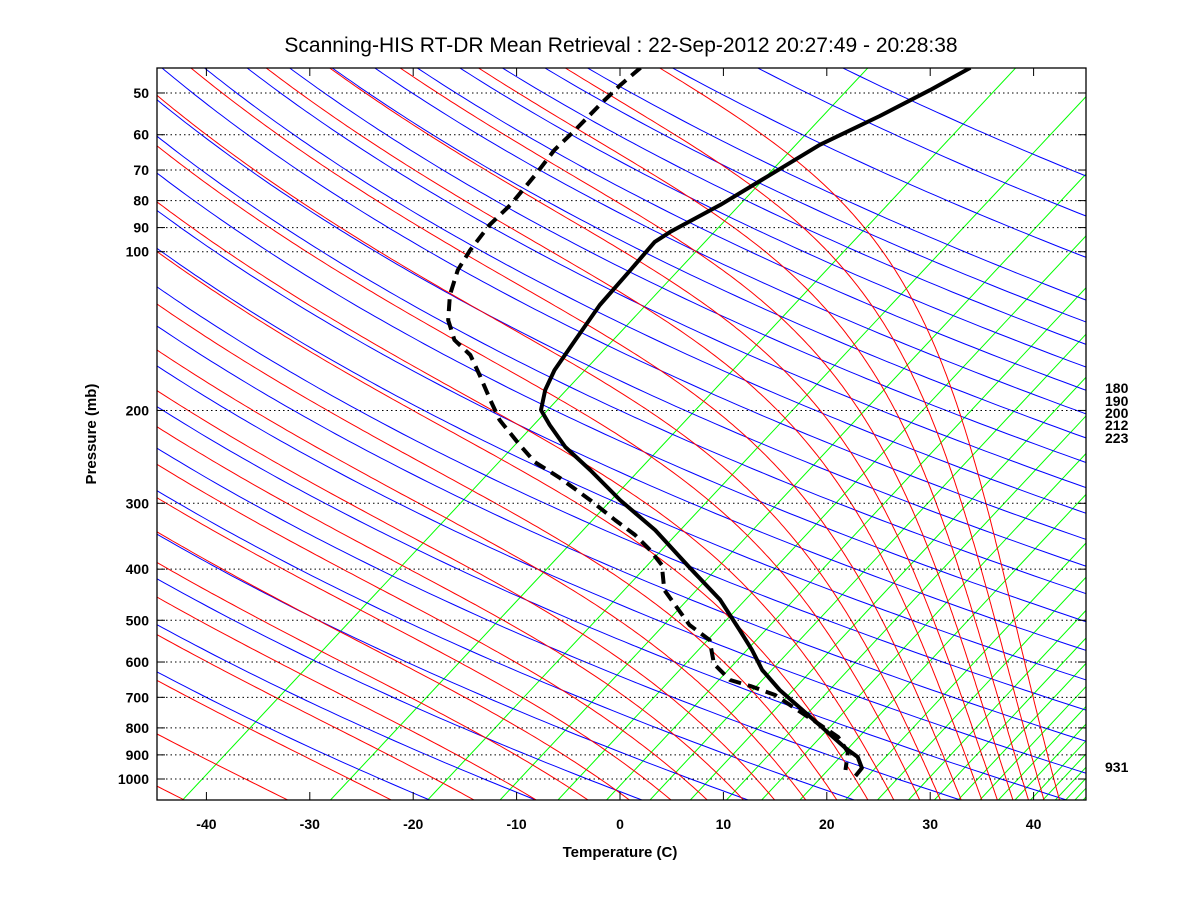  I want to click on y-axis-label: Pressure (mb), so click(91, 434).